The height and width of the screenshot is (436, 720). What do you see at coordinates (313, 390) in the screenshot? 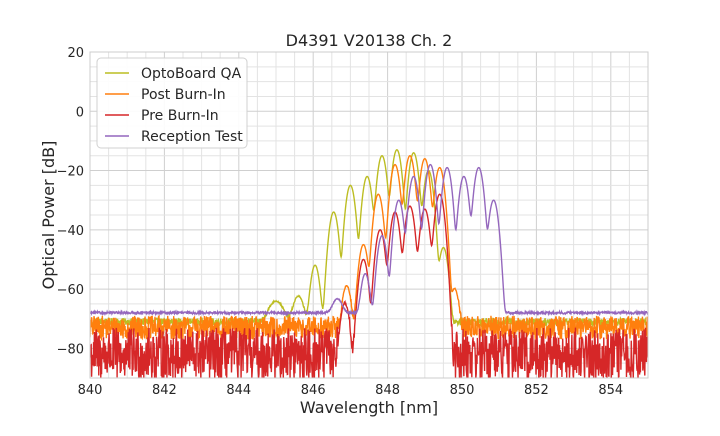
I see `x-tick-label: 846` at bounding box center [313, 390].